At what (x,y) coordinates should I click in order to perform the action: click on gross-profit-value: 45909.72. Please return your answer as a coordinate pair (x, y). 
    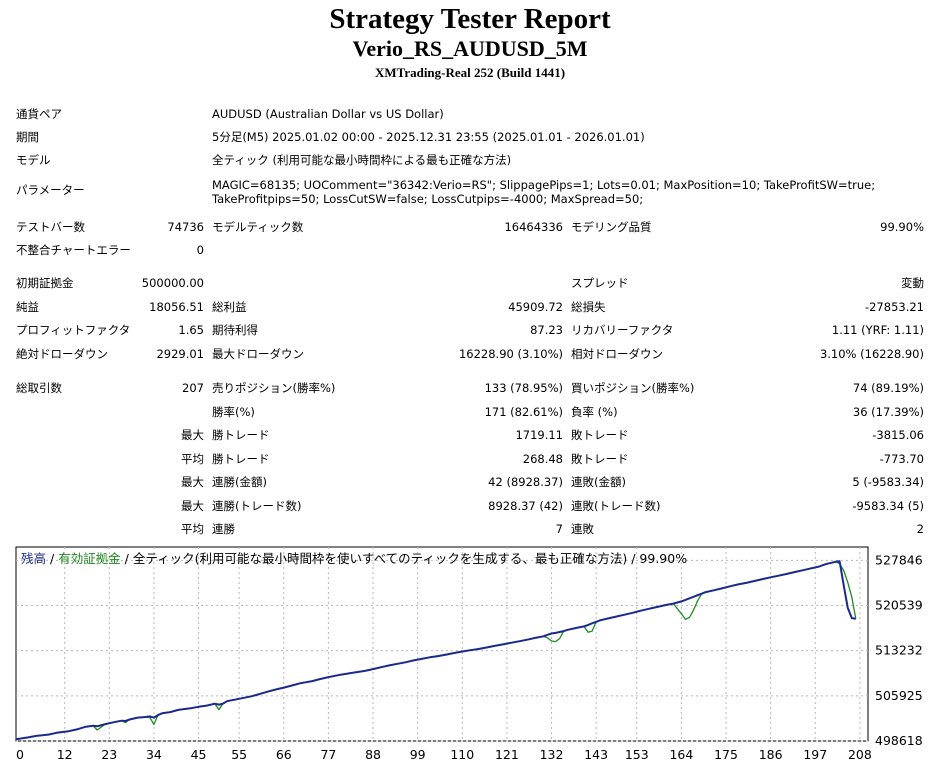
    Looking at the image, I should click on (535, 307).